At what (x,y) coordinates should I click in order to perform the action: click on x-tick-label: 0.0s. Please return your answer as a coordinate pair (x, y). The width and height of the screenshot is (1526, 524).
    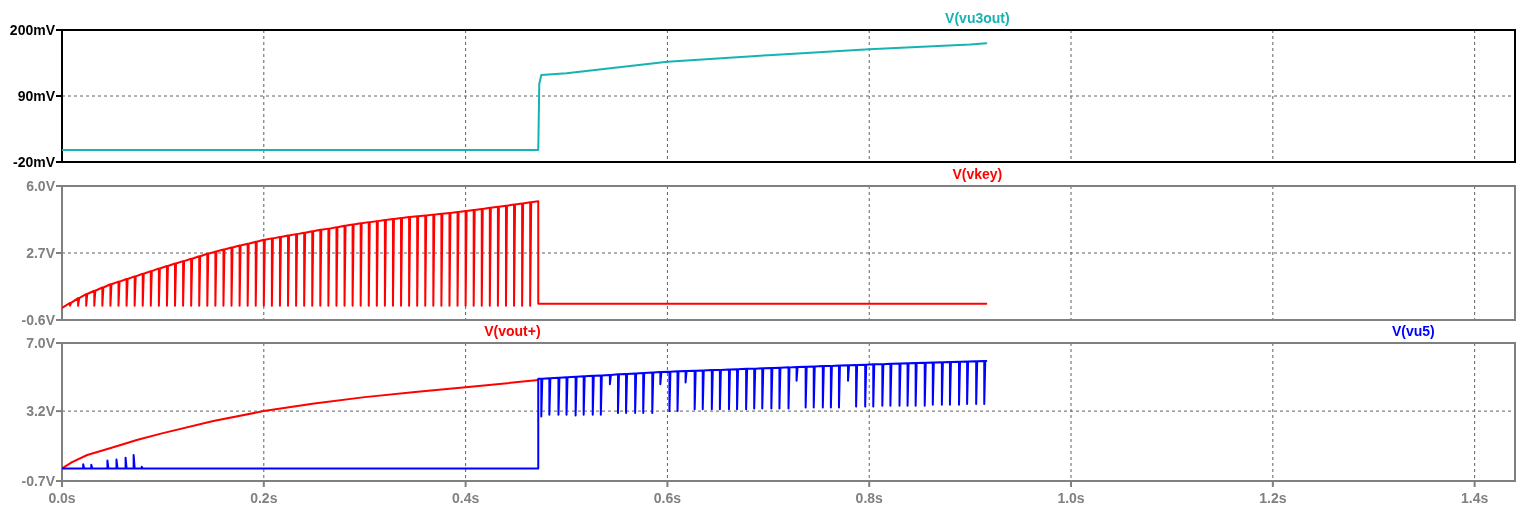
    Looking at the image, I should click on (62, 498).